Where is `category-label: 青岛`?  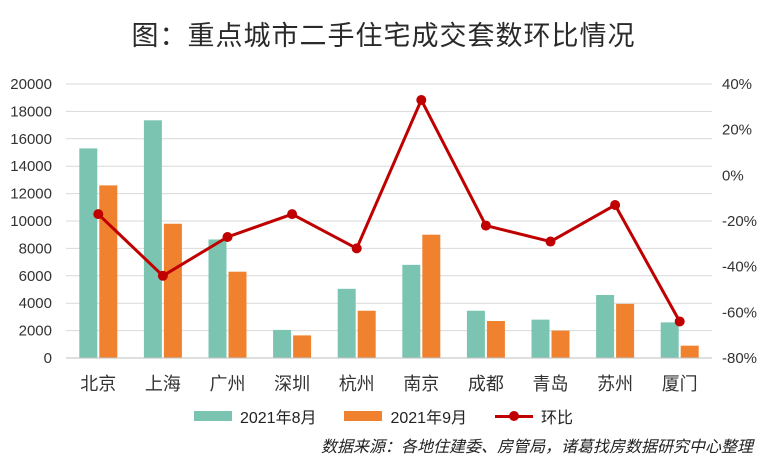 category-label: 青岛 is located at coordinates (551, 384).